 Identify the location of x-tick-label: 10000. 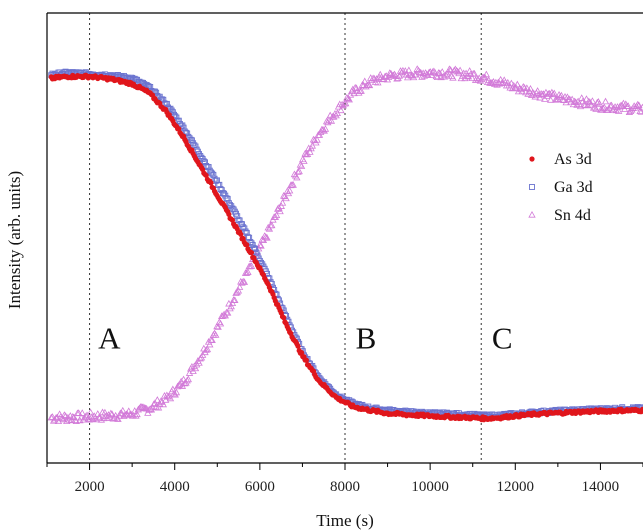
(430, 487).